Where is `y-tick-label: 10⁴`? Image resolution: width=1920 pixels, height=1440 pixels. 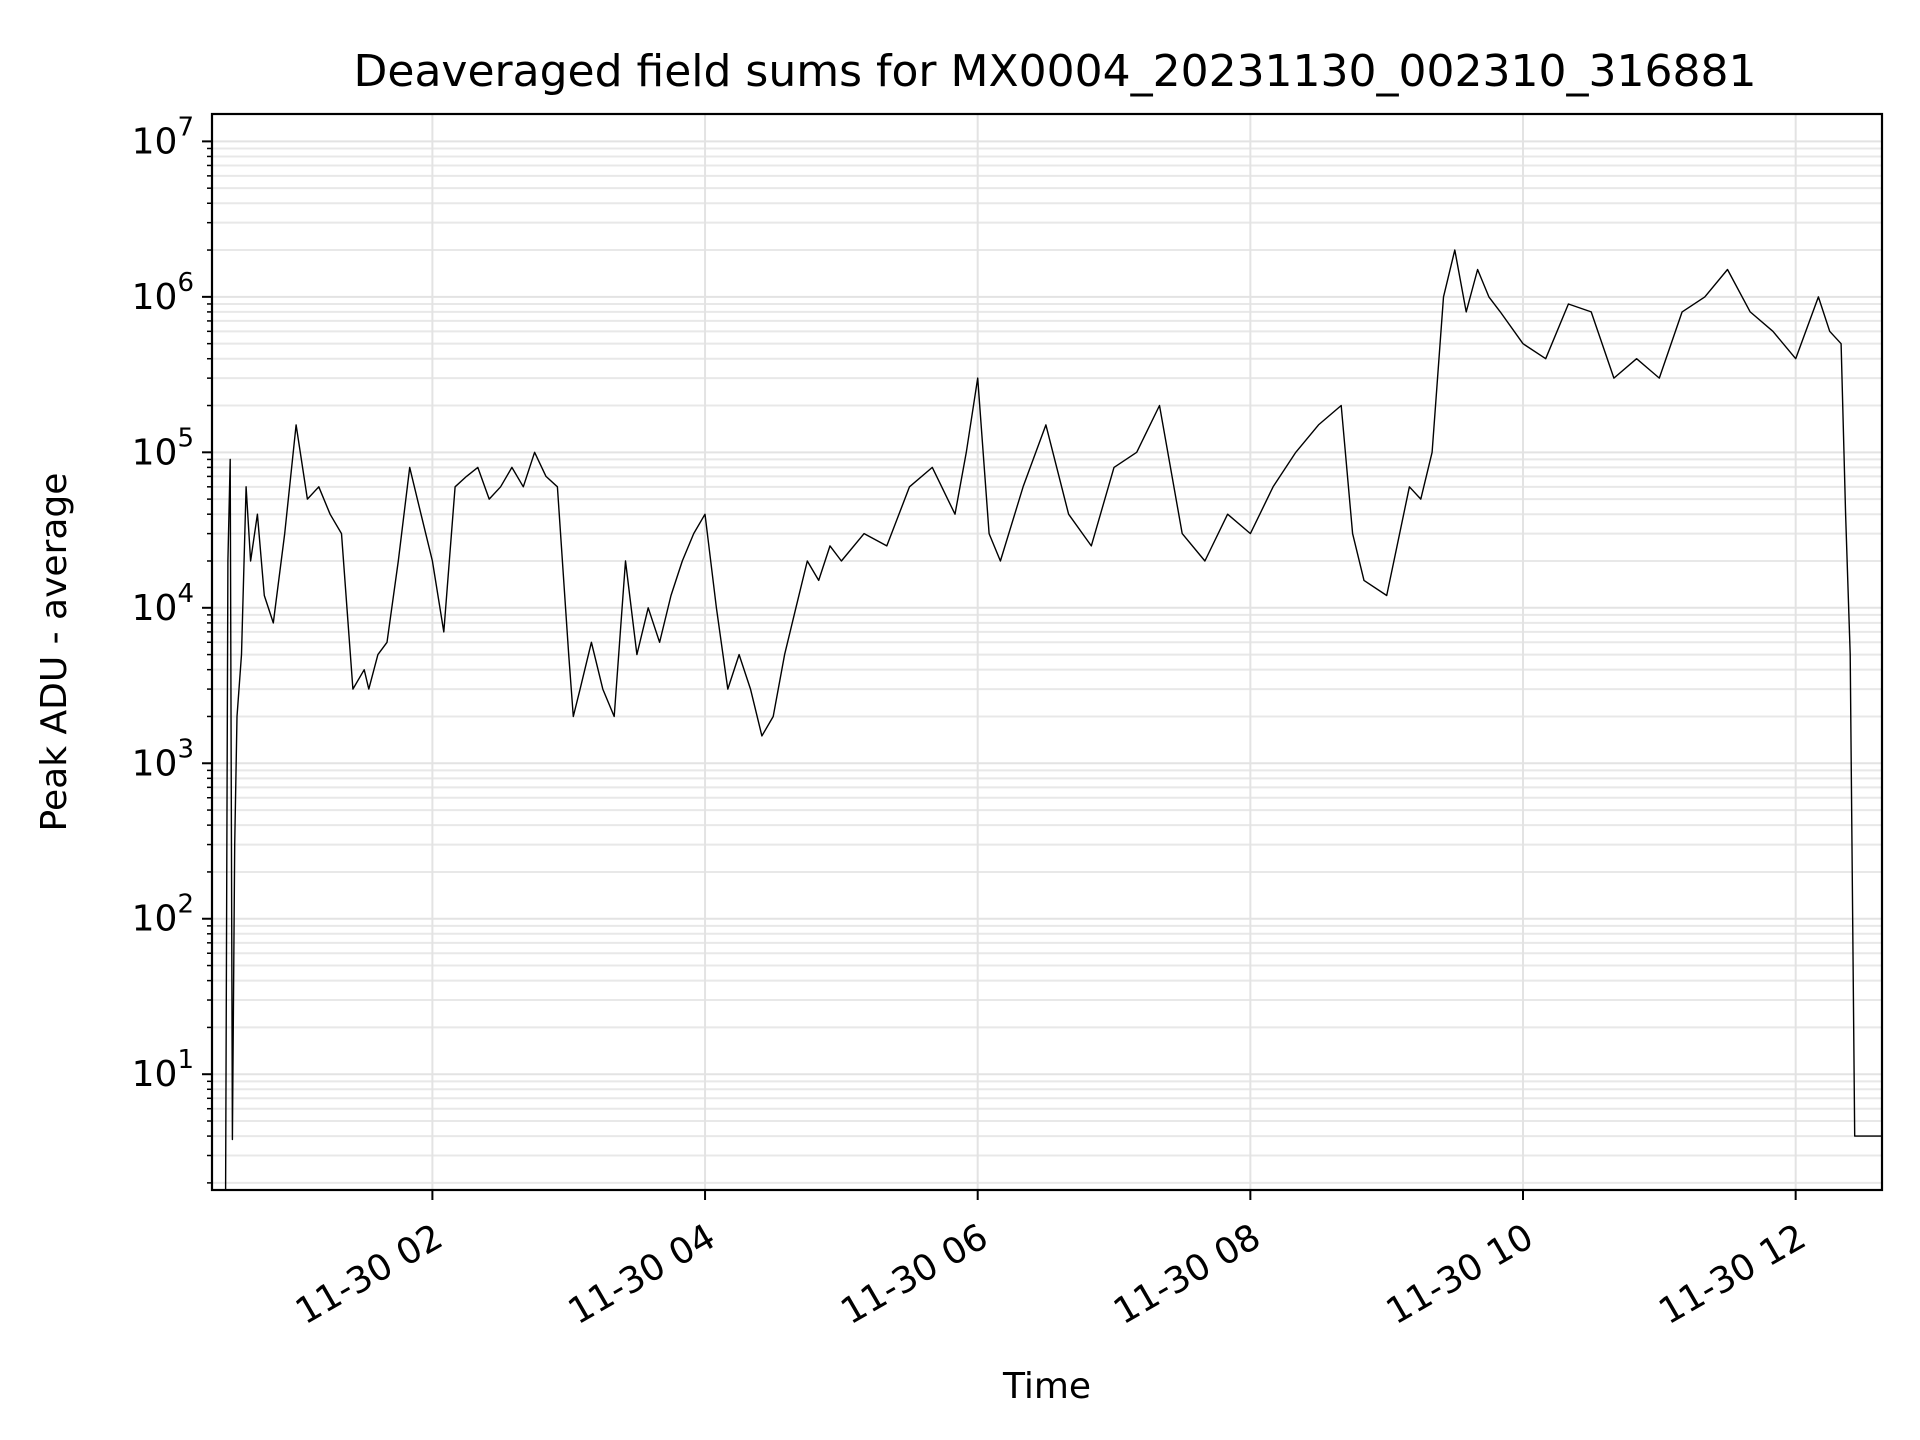 y-tick-label: 10⁴ is located at coordinates (163, 604).